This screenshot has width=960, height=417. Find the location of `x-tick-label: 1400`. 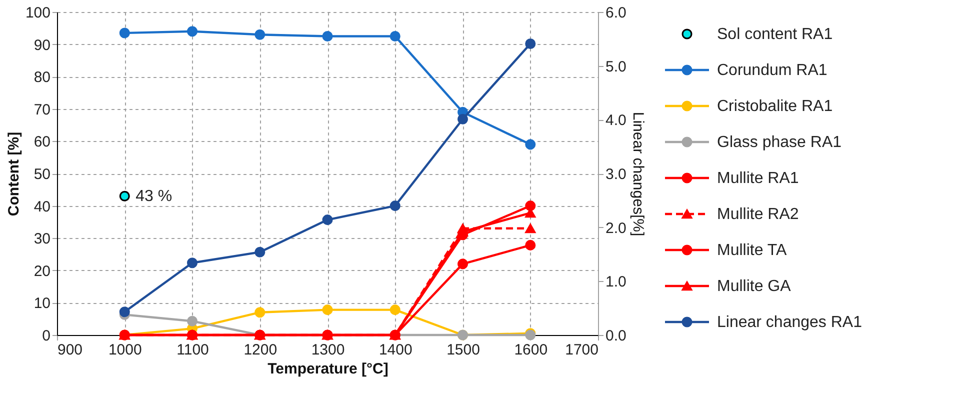

x-tick-label: 1400 is located at coordinates (395, 350).